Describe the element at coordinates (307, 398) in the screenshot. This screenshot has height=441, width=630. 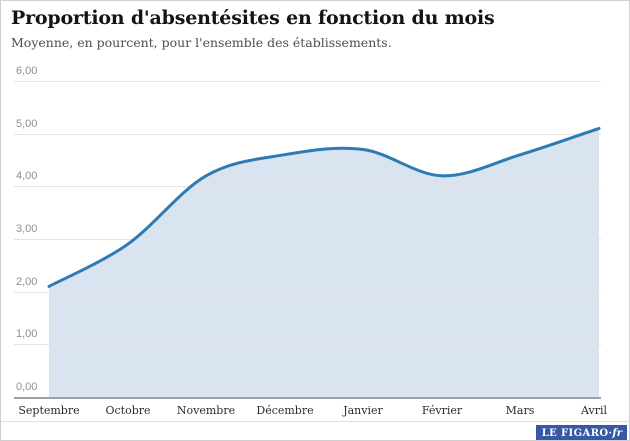
I see `x-axis-line` at that location.